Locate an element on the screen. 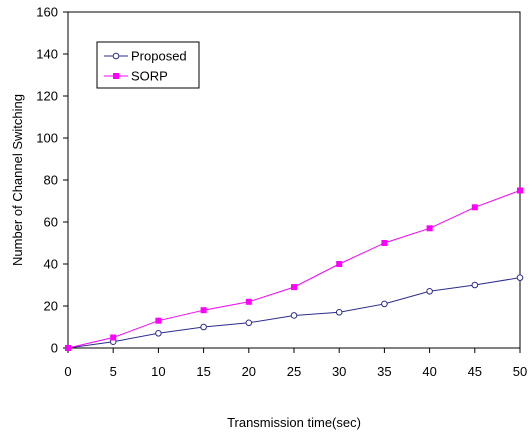 This screenshot has width=532, height=434. y-tick-label: 80 is located at coordinates (51, 180).